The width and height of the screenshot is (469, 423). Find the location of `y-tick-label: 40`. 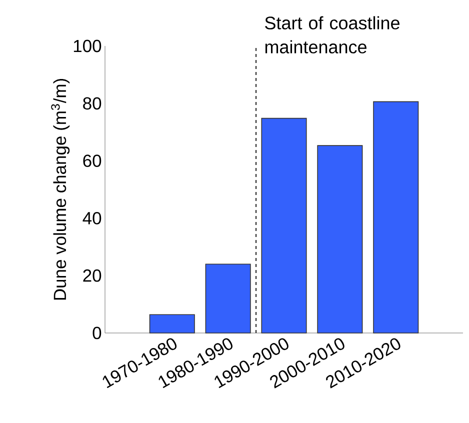

y-tick-label: 40 is located at coordinates (92, 218).